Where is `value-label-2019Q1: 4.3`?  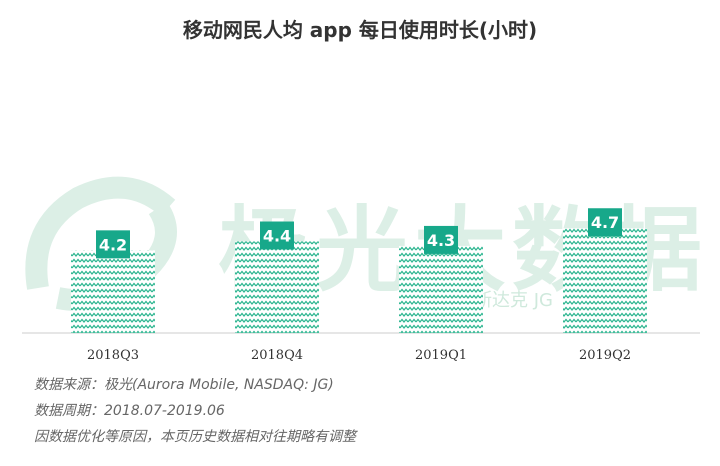
value-label-2019Q1: 4.3 is located at coordinates (441, 240).